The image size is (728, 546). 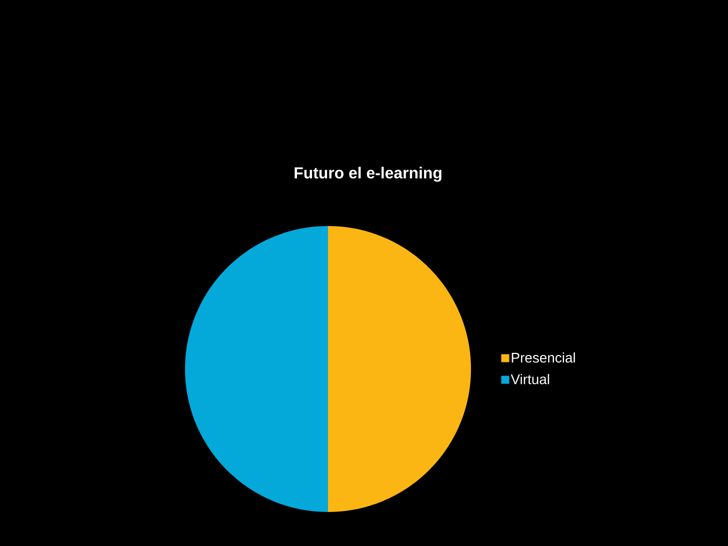 I want to click on legend-label: Presencial, so click(x=543, y=357).